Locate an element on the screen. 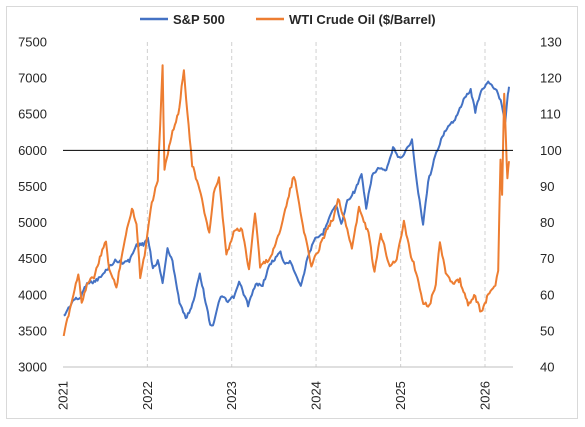 The height and width of the screenshot is (427, 585). y-left-tick-label: 3500 is located at coordinates (32, 330).